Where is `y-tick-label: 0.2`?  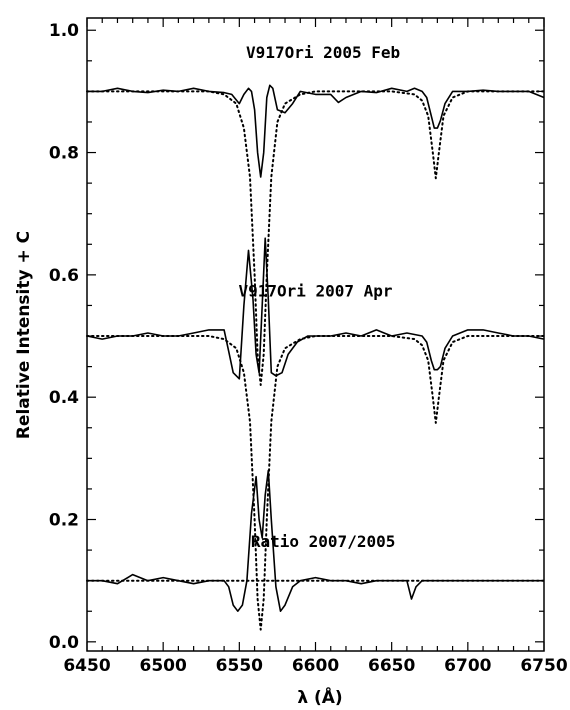
y-tick-label: 0.2 is located at coordinates (64, 521).